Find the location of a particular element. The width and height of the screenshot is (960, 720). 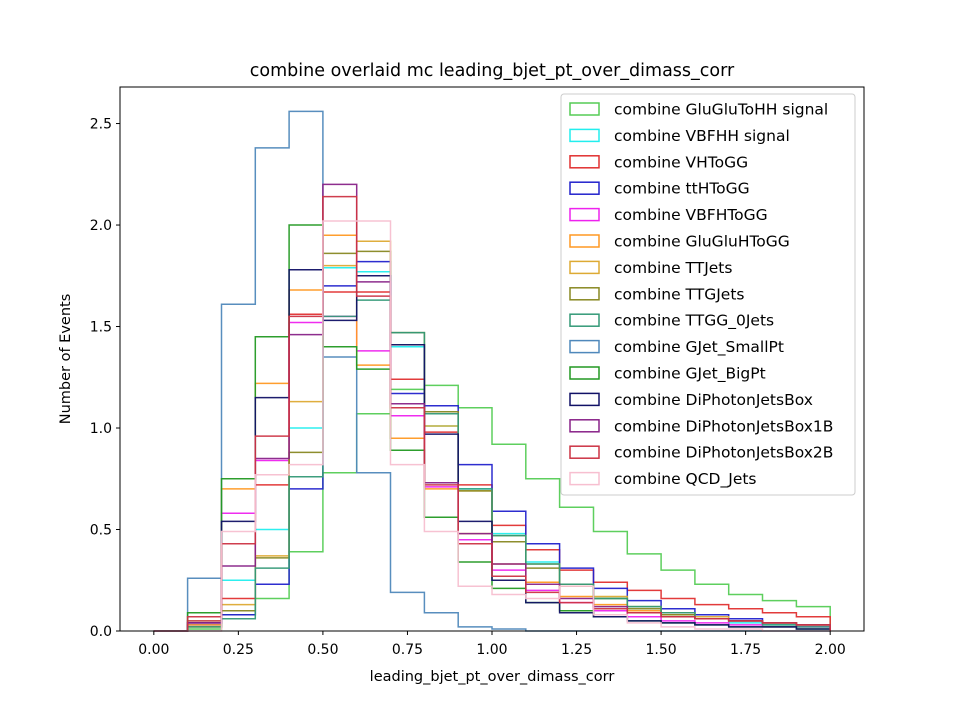

legend-label: combine DiPhotonJetsBox1B is located at coordinates (723, 426).